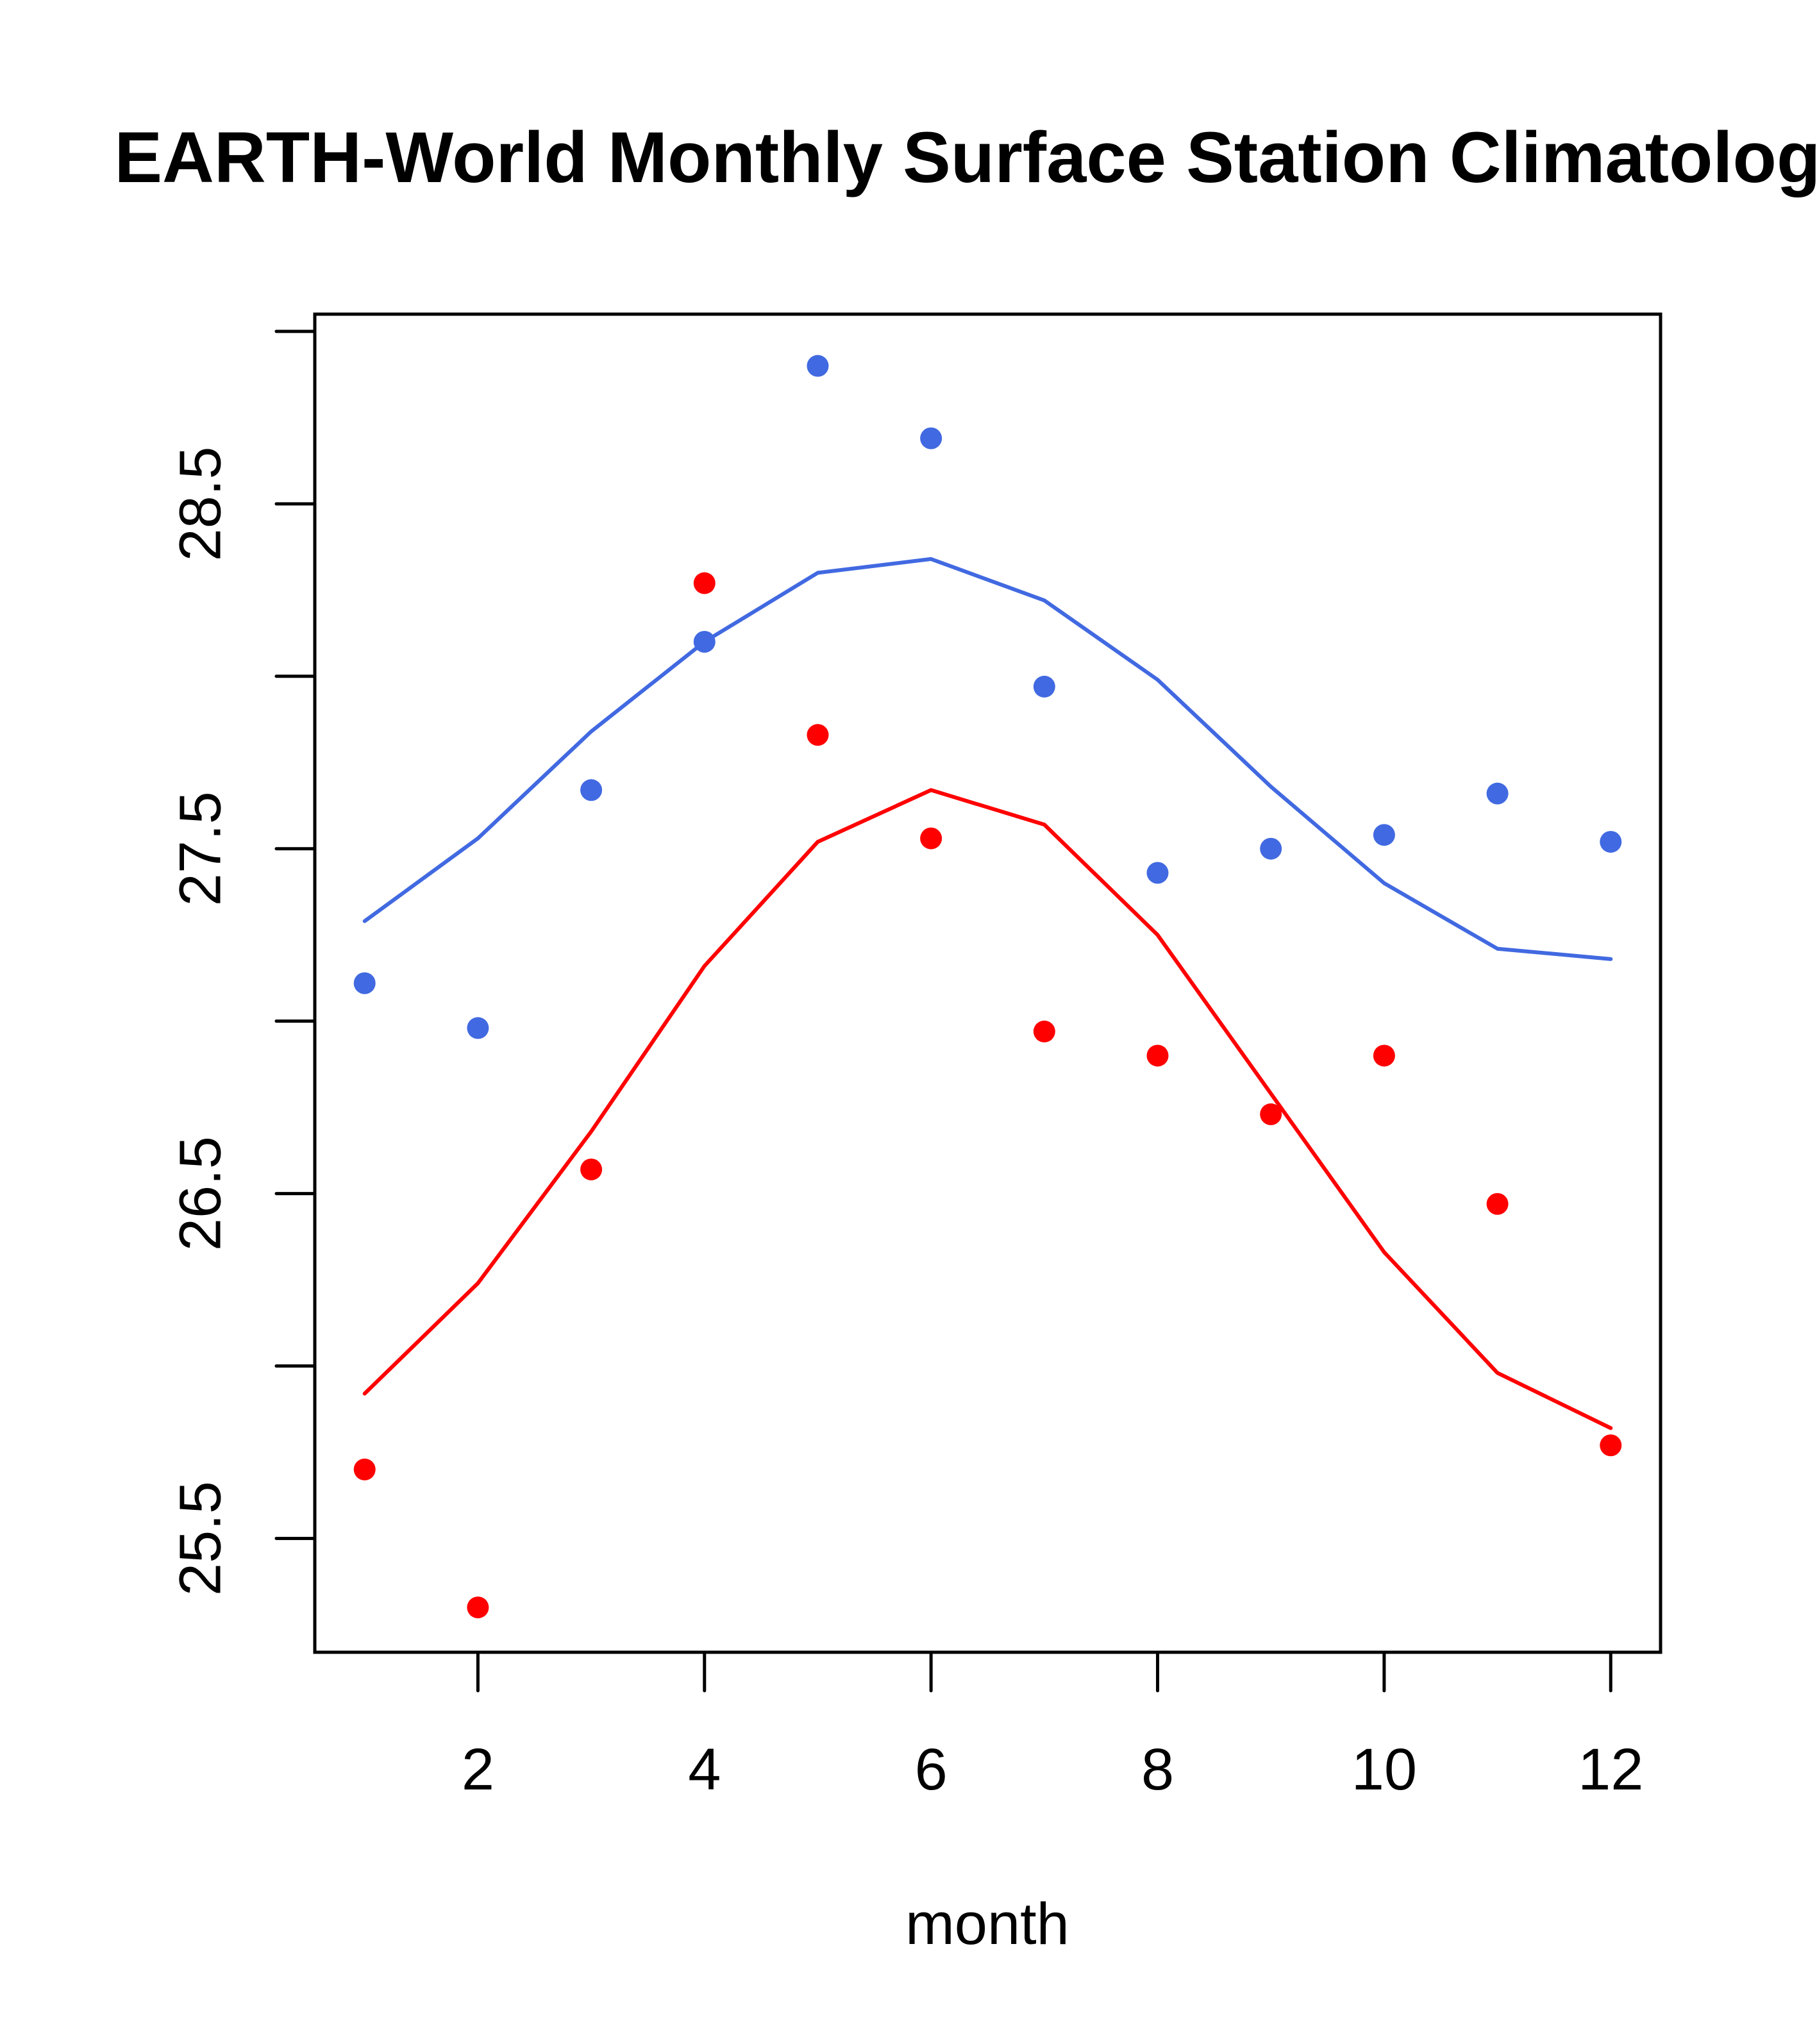 The width and height of the screenshot is (1817, 2044). I want to click on y-axis: 25.5 26.5 27.5 28.5, so click(242, 963).